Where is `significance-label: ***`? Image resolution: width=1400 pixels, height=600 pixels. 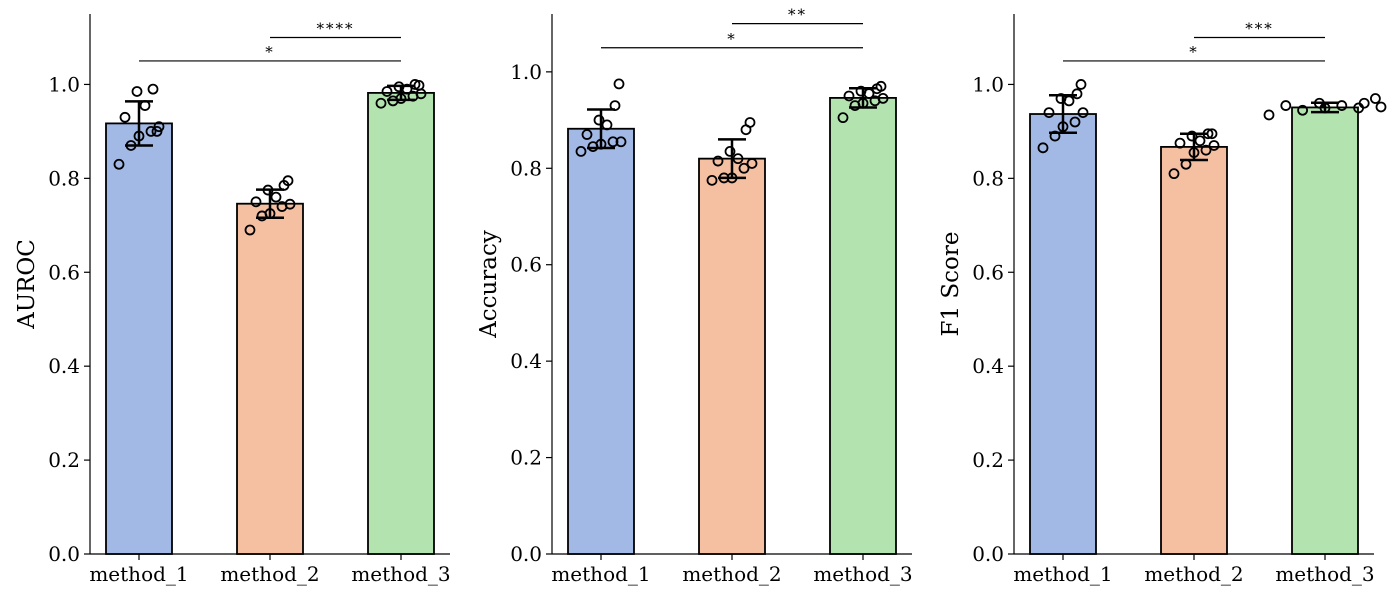 significance-label: *** is located at coordinates (1259, 28).